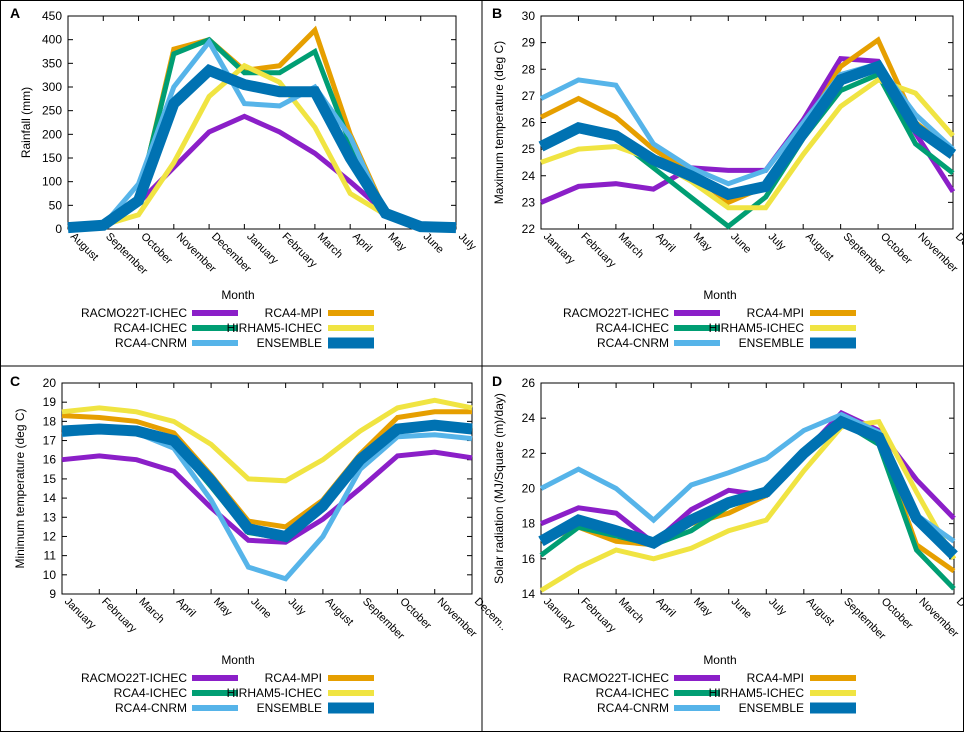  Describe the element at coordinates (52, 594) in the screenshot. I see `y-tick-label: 9` at that location.